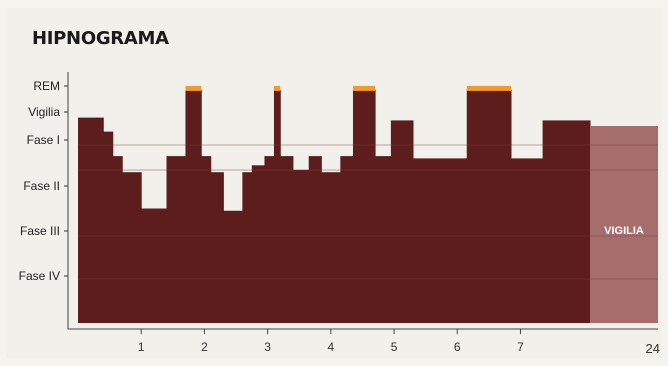 This screenshot has height=366, width=668. I want to click on x-tick-label-7: 7, so click(520, 347).